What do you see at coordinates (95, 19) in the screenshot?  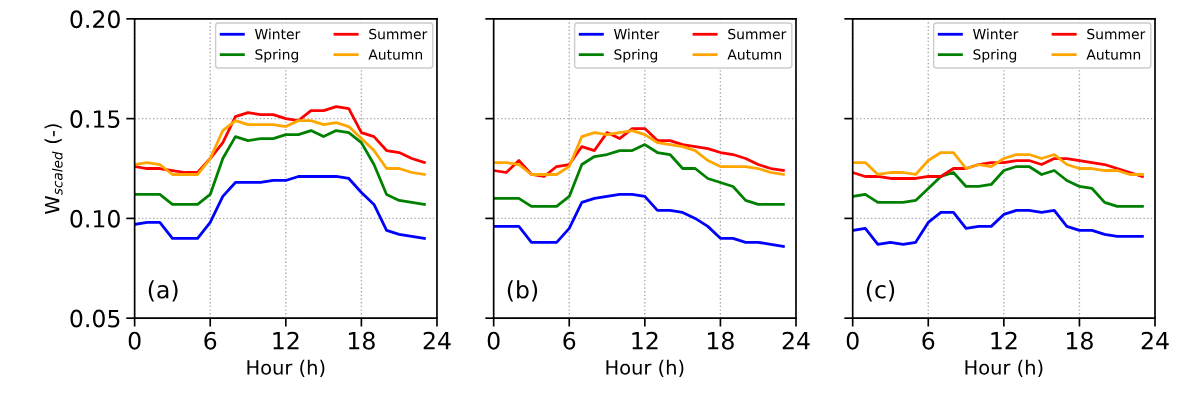 I see `y-tick-label: 0.20` at bounding box center [95, 19].